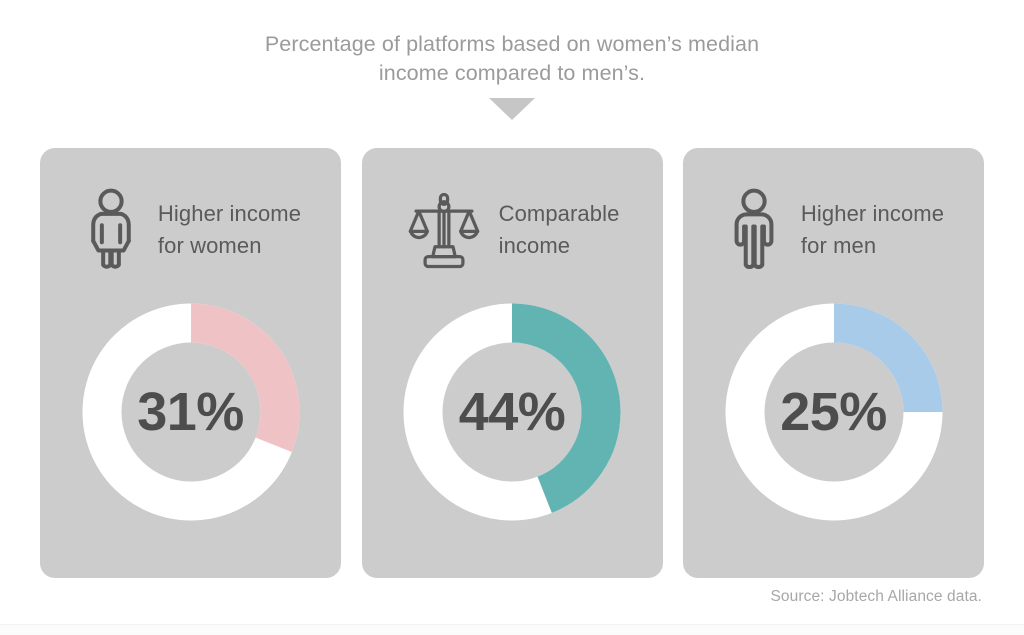 Image resolution: width=1024 pixels, height=635 pixels. I want to click on donut-value-label: 31%, so click(190, 412).